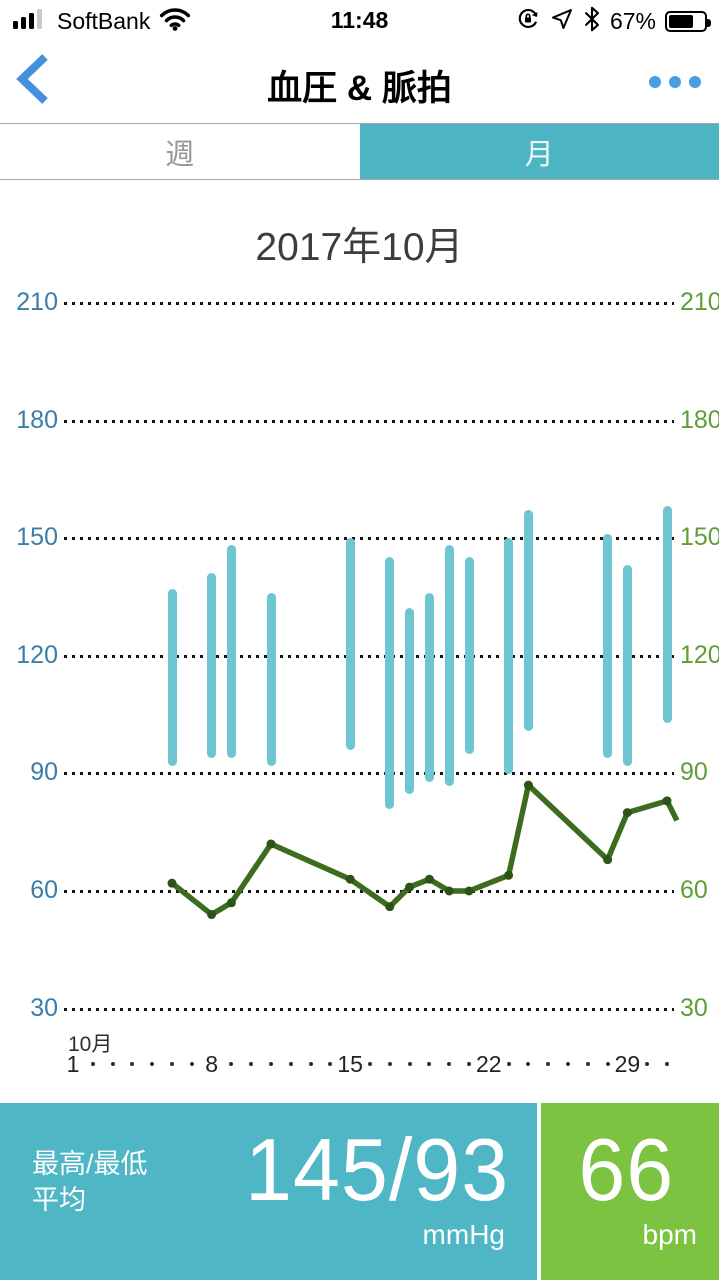 This screenshot has height=1280, width=719. I want to click on tab-month: 月, so click(539, 151).